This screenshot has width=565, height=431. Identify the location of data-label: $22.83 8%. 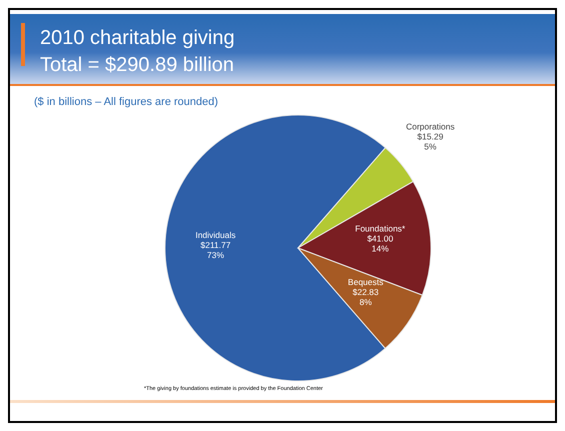
(365, 297).